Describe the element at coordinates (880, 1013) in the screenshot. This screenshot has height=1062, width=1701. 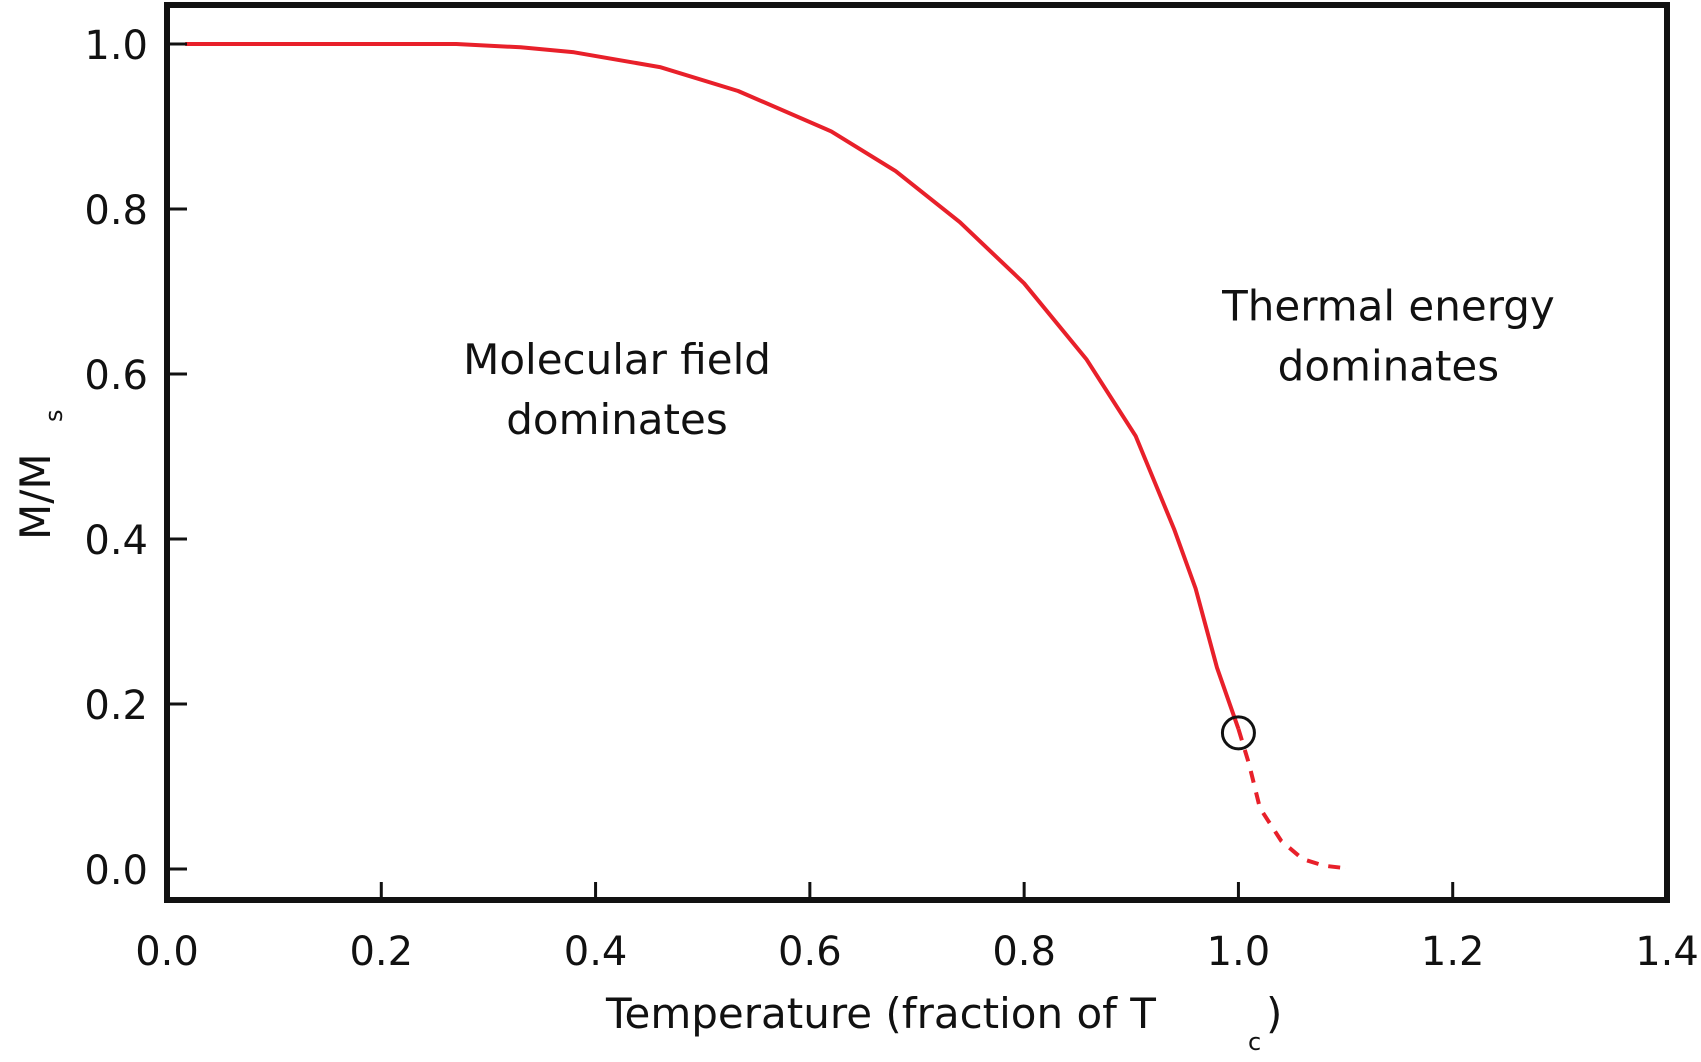
I see `x-axis-label: Temperature (fraction of T` at that location.